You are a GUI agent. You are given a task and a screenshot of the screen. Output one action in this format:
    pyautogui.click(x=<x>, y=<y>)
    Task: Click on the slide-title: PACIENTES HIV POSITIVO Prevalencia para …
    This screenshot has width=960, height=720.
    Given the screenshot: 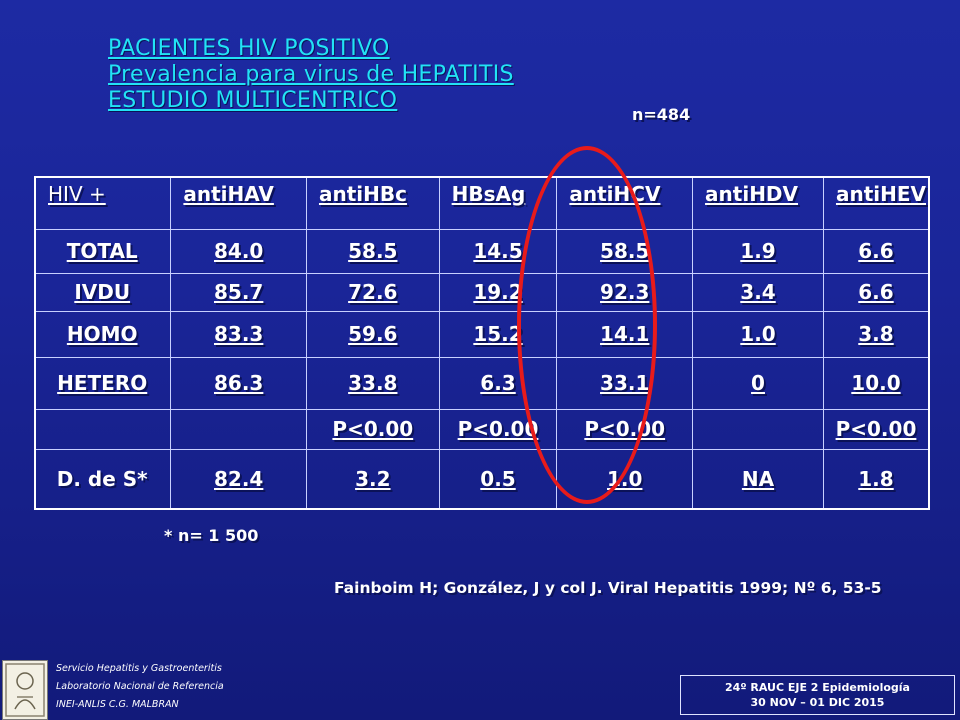 What is the action you would take?
    pyautogui.click(x=311, y=75)
    